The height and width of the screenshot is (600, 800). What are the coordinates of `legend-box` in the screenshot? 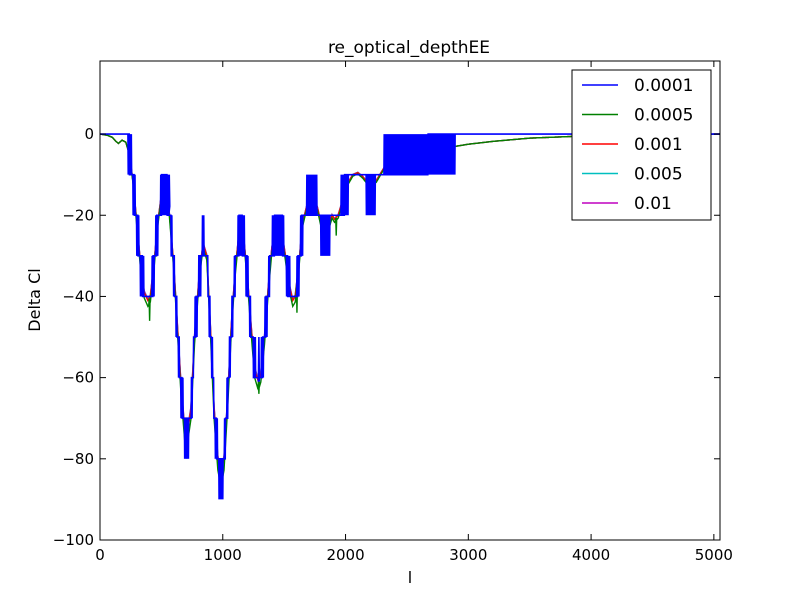 It's located at (641, 145).